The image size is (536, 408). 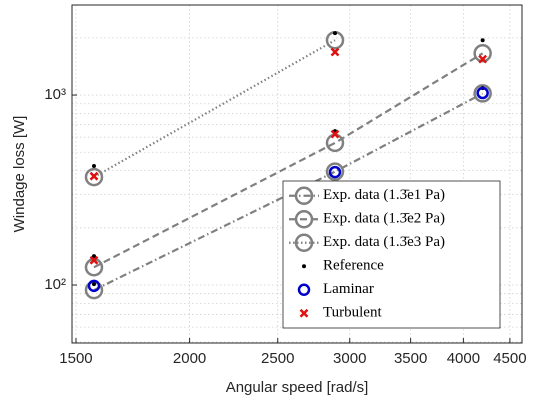 What do you see at coordinates (463, 358) in the screenshot?
I see `x-tick-label: 4000` at bounding box center [463, 358].